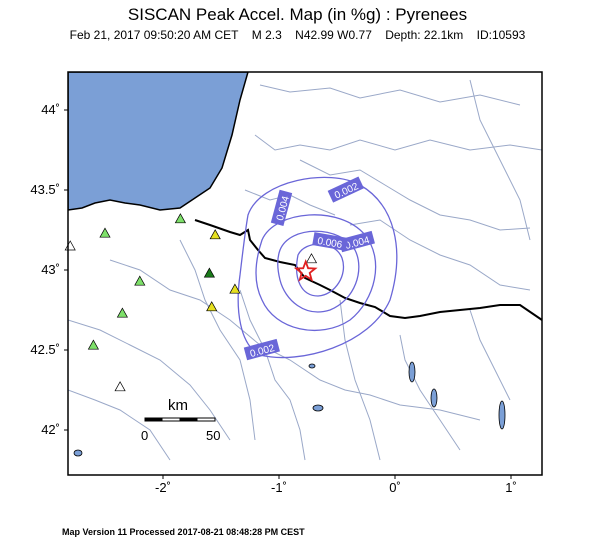  Describe the element at coordinates (50, 109) in the screenshot. I see `lat-label-44: 44˚` at that location.